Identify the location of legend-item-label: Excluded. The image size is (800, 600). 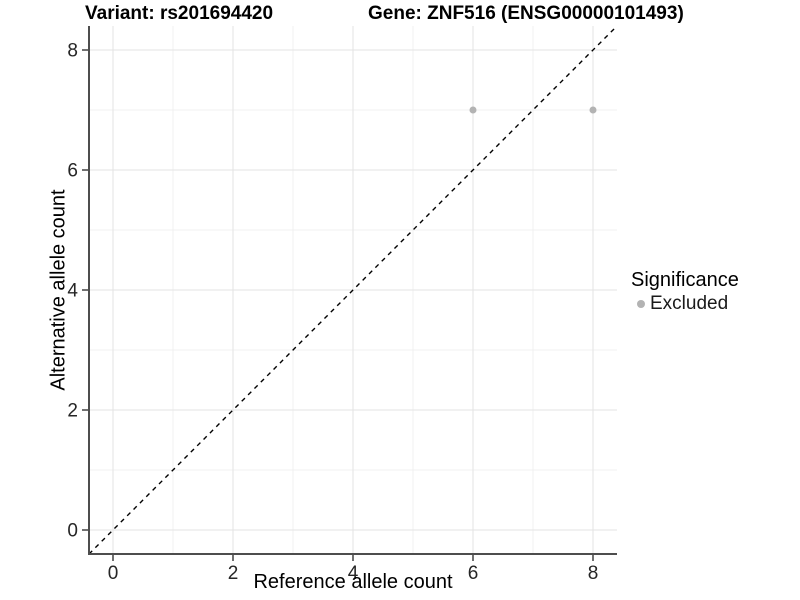
(689, 303).